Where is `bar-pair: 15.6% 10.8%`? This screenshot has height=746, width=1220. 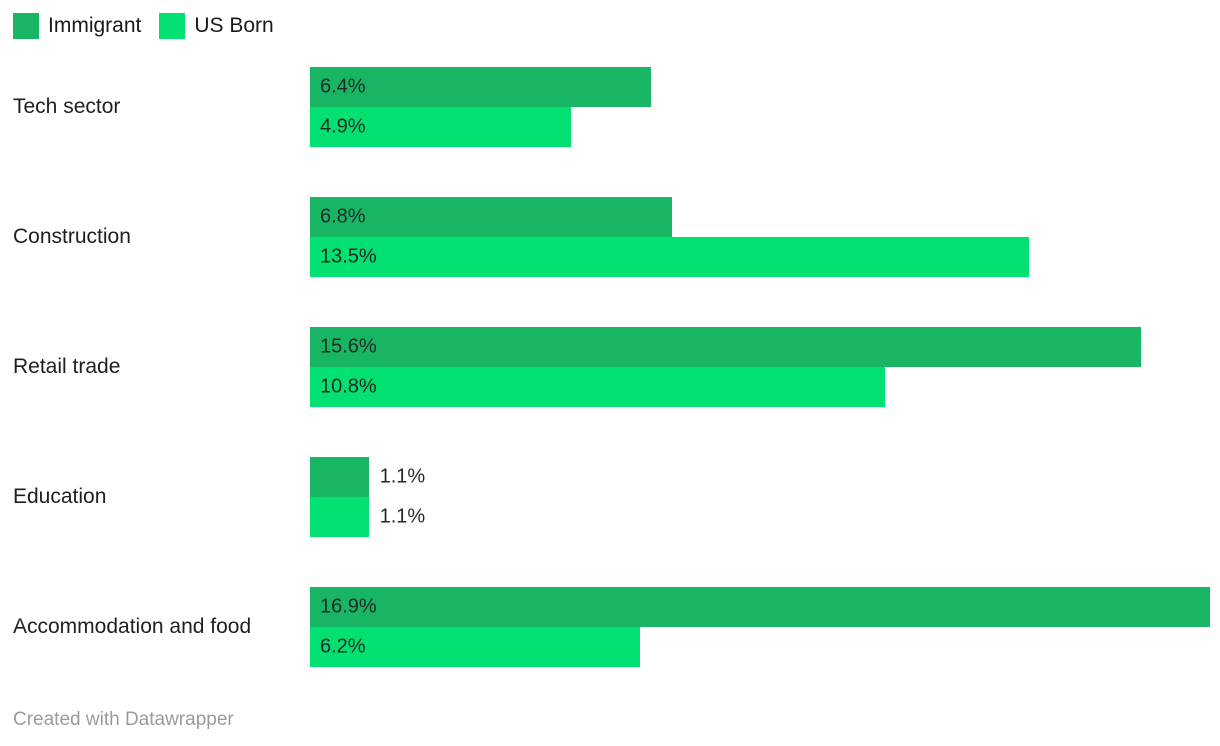 bar-pair: 15.6% 10.8% is located at coordinates (760, 367).